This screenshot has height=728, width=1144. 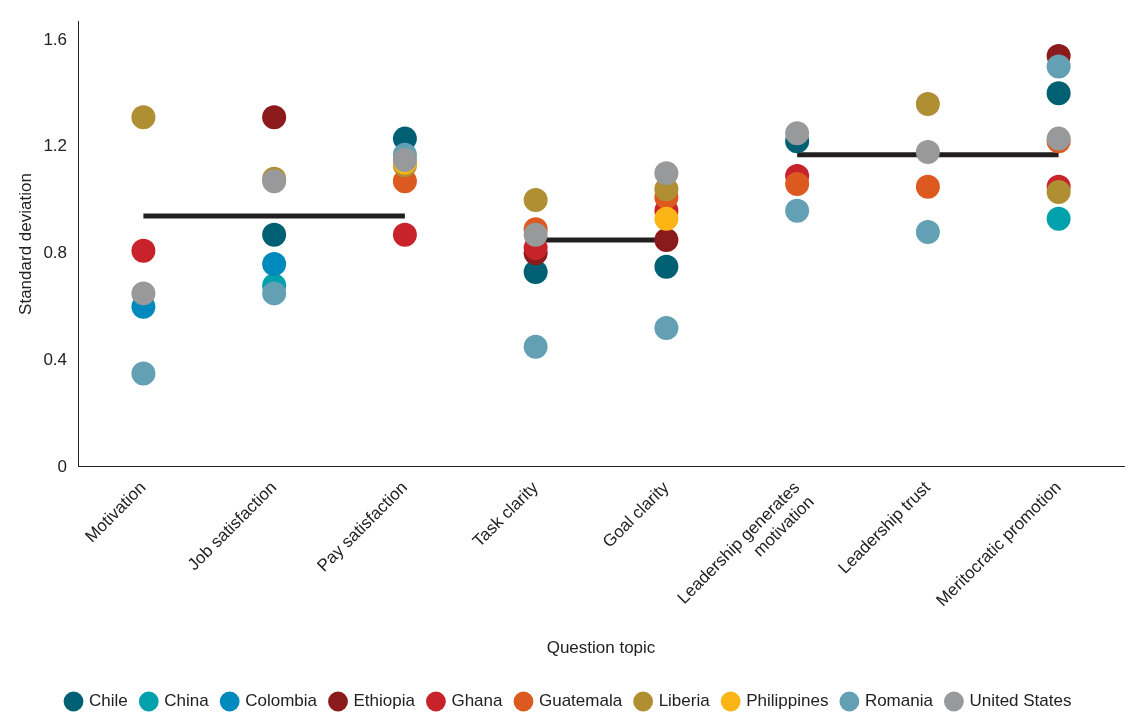 What do you see at coordinates (899, 701) in the screenshot?
I see `legend-label: Romania` at bounding box center [899, 701].